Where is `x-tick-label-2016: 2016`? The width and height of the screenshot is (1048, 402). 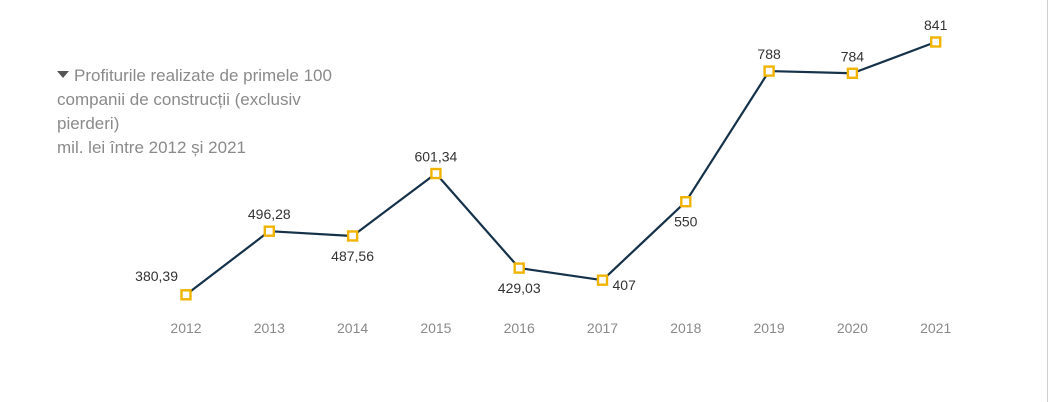
x-tick-label-2016: 2016 is located at coordinates (519, 328).